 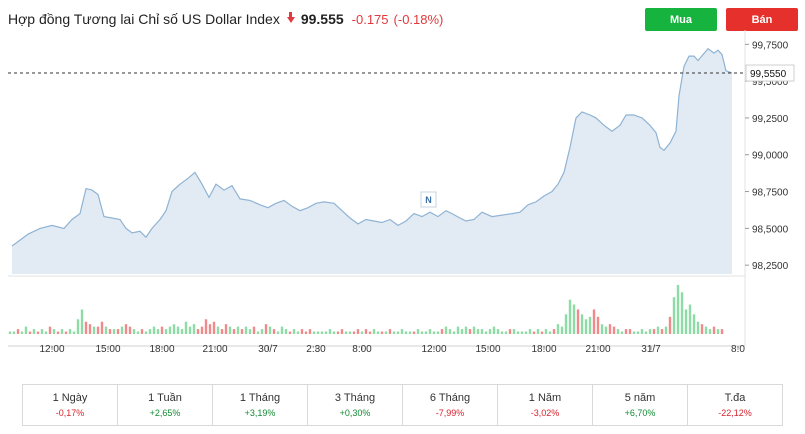 What do you see at coordinates (355, 405) in the screenshot?
I see `period-cell: 3 Tháng +0,30%` at bounding box center [355, 405].